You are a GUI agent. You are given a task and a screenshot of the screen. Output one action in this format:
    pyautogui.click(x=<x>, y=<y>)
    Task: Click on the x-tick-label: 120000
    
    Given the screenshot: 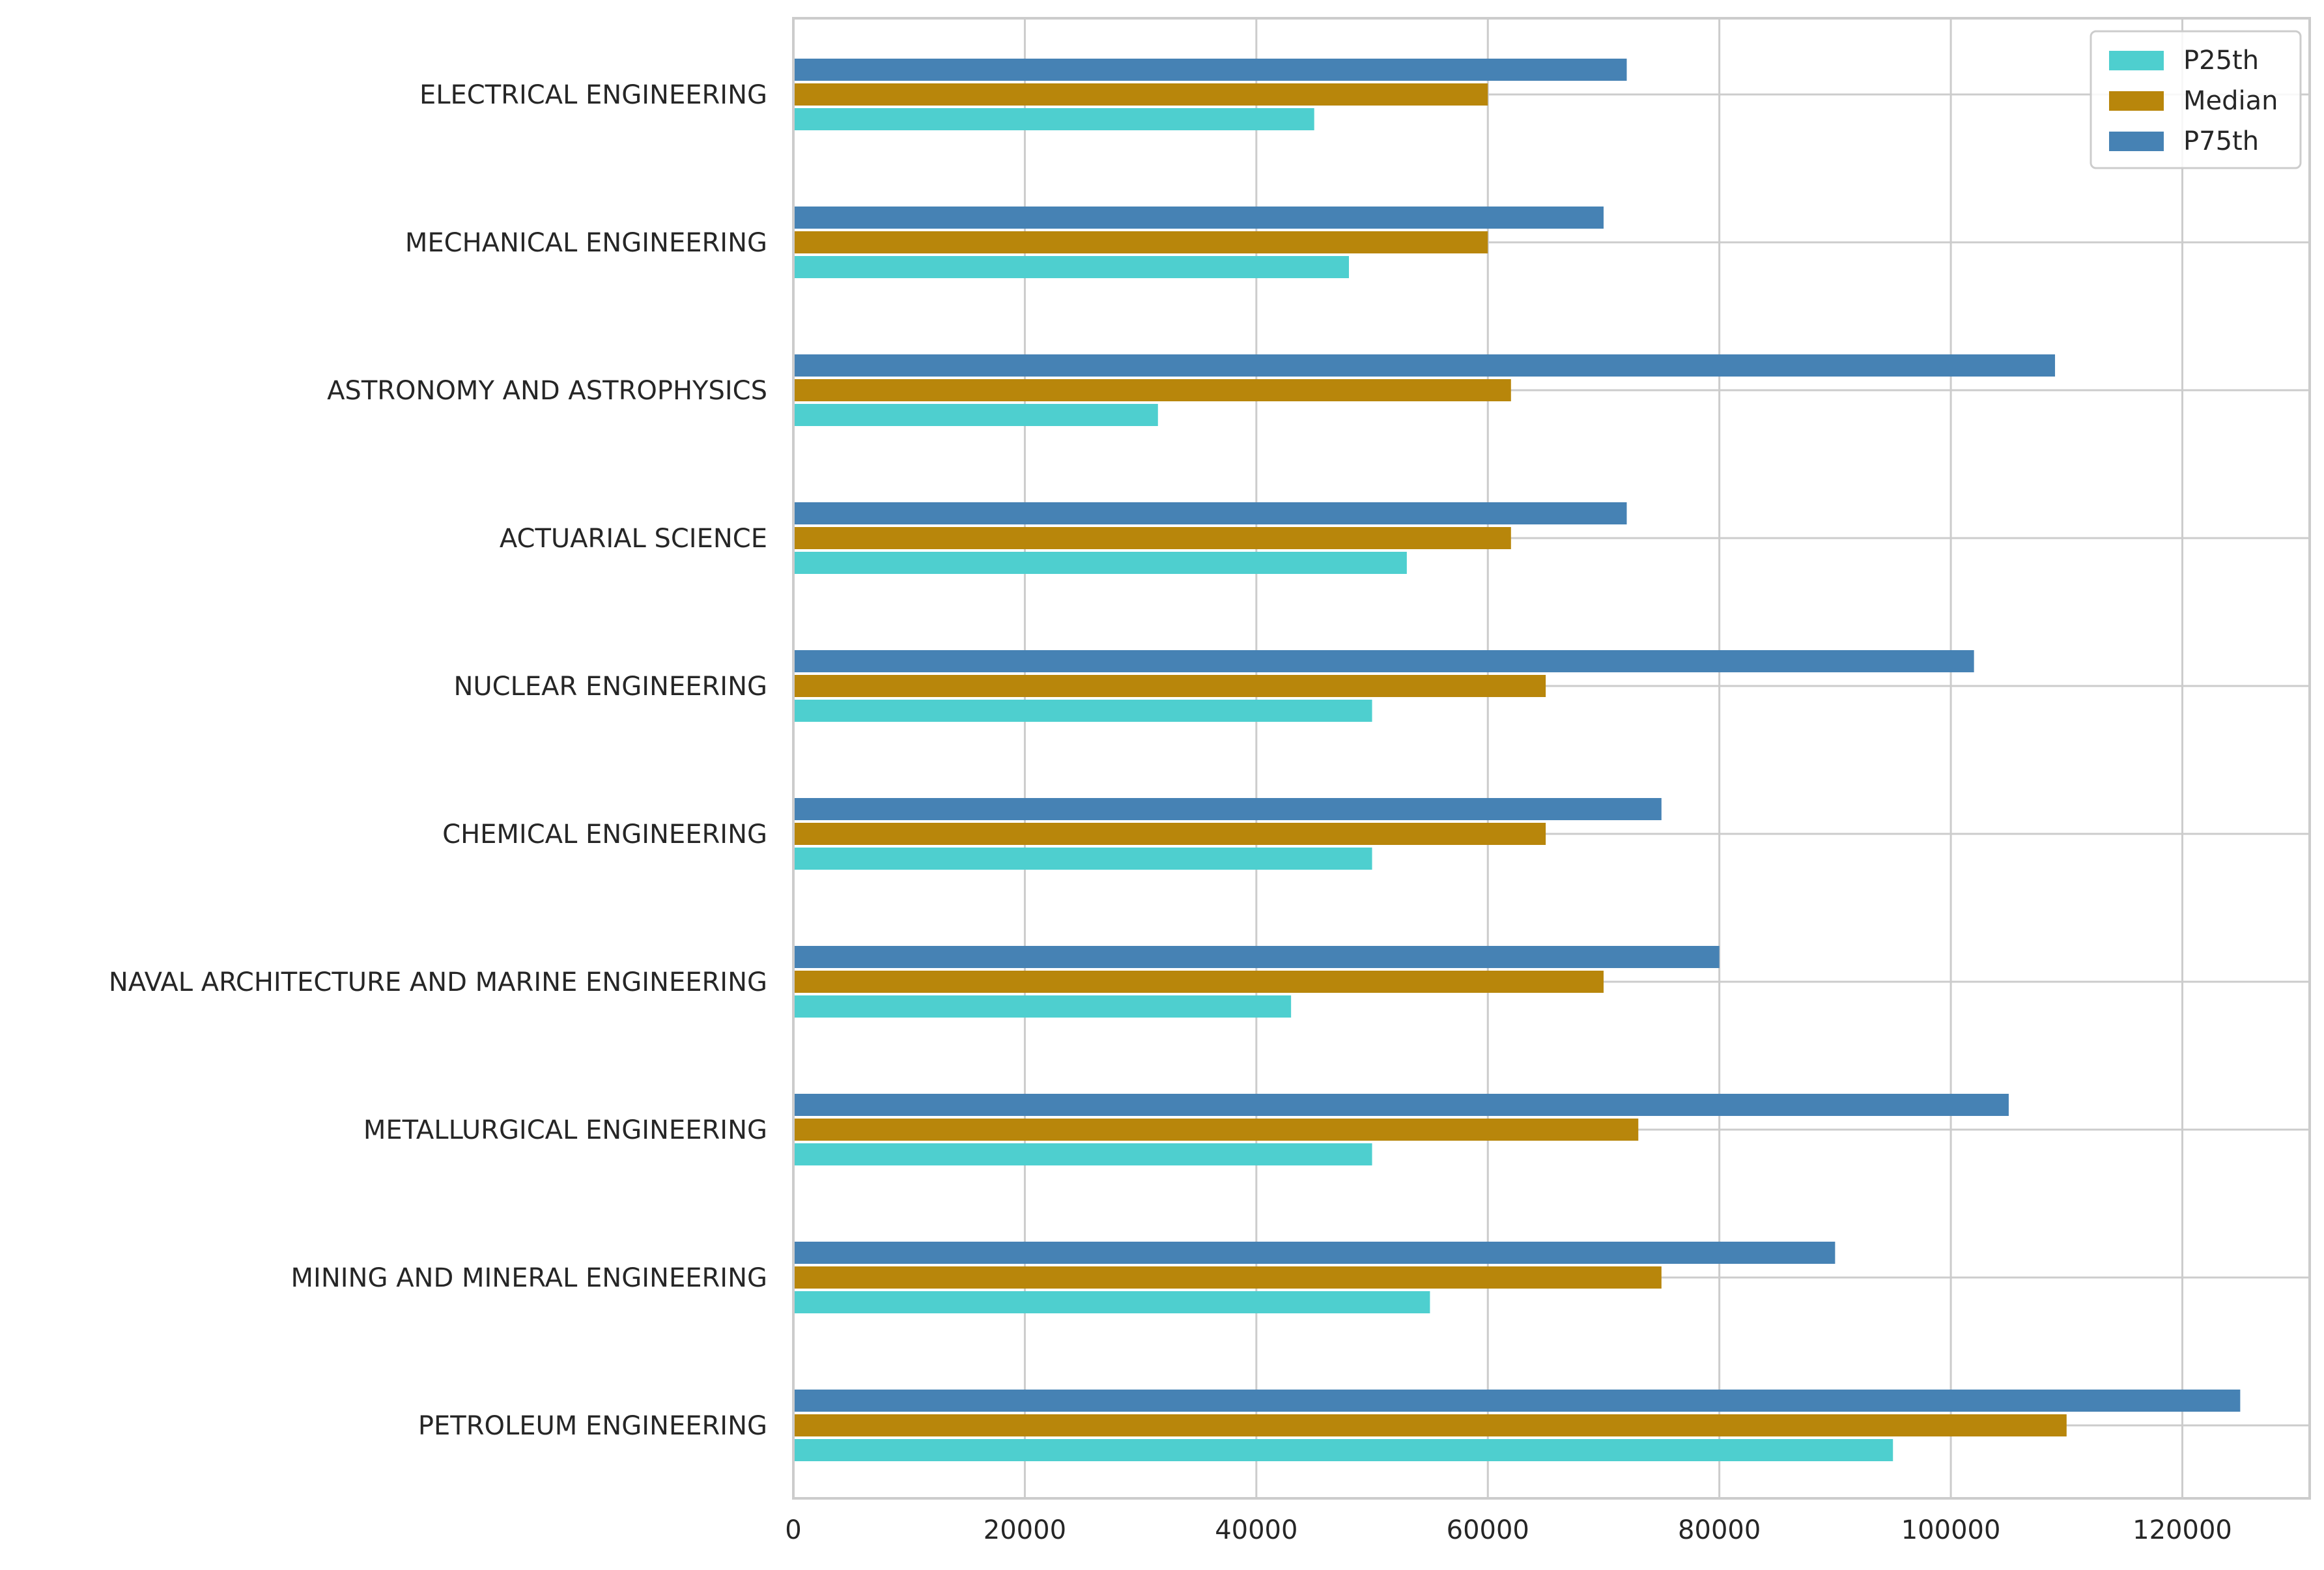 What is the action you would take?
    pyautogui.click(x=2182, y=1530)
    